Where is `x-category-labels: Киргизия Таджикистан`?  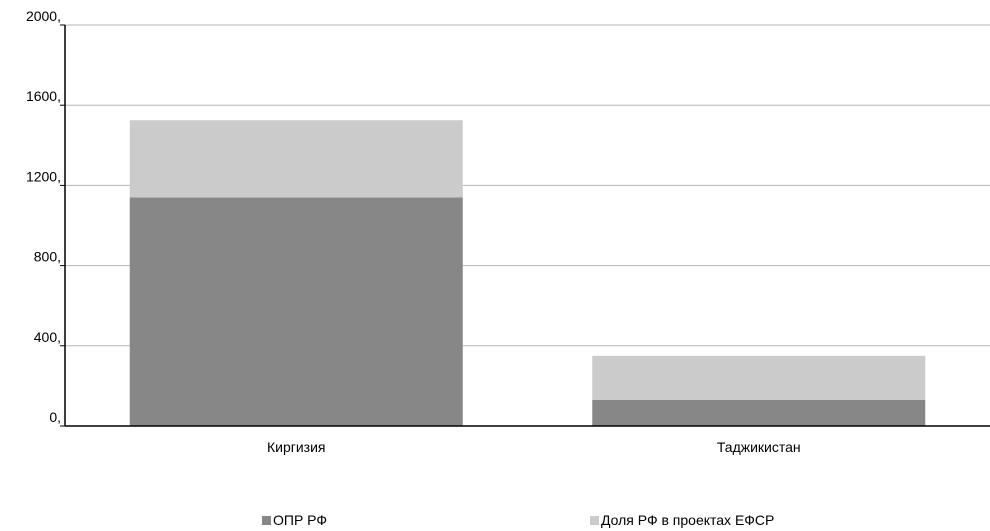
x-category-labels: Киргизия Таджикистан is located at coordinates (534, 447).